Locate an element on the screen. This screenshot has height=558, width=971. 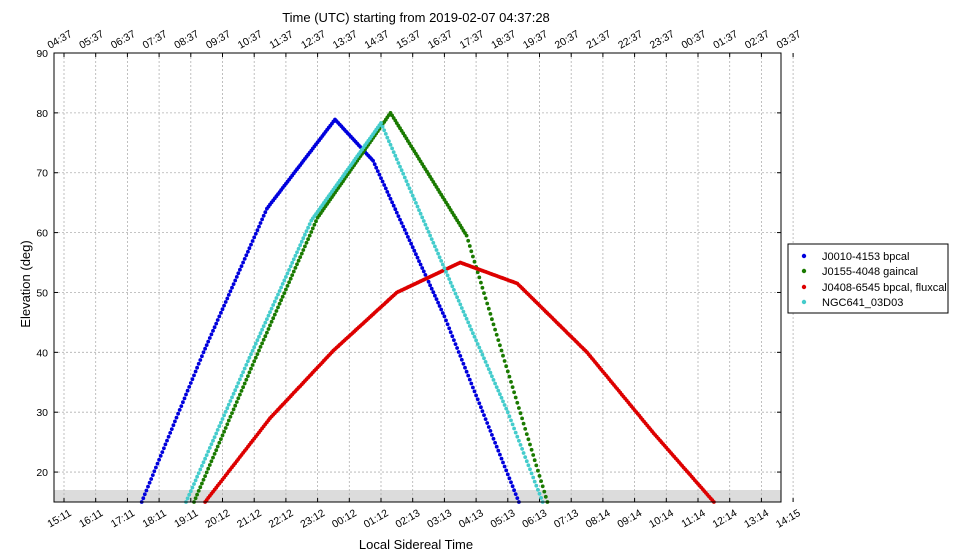
legend-marker-j0408 is located at coordinates (804, 287).